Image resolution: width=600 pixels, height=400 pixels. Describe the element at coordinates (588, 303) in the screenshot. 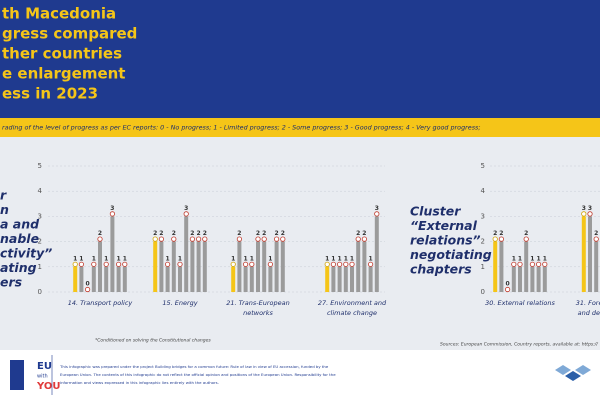

I see `chapter-title: 31. Forei` at that location.